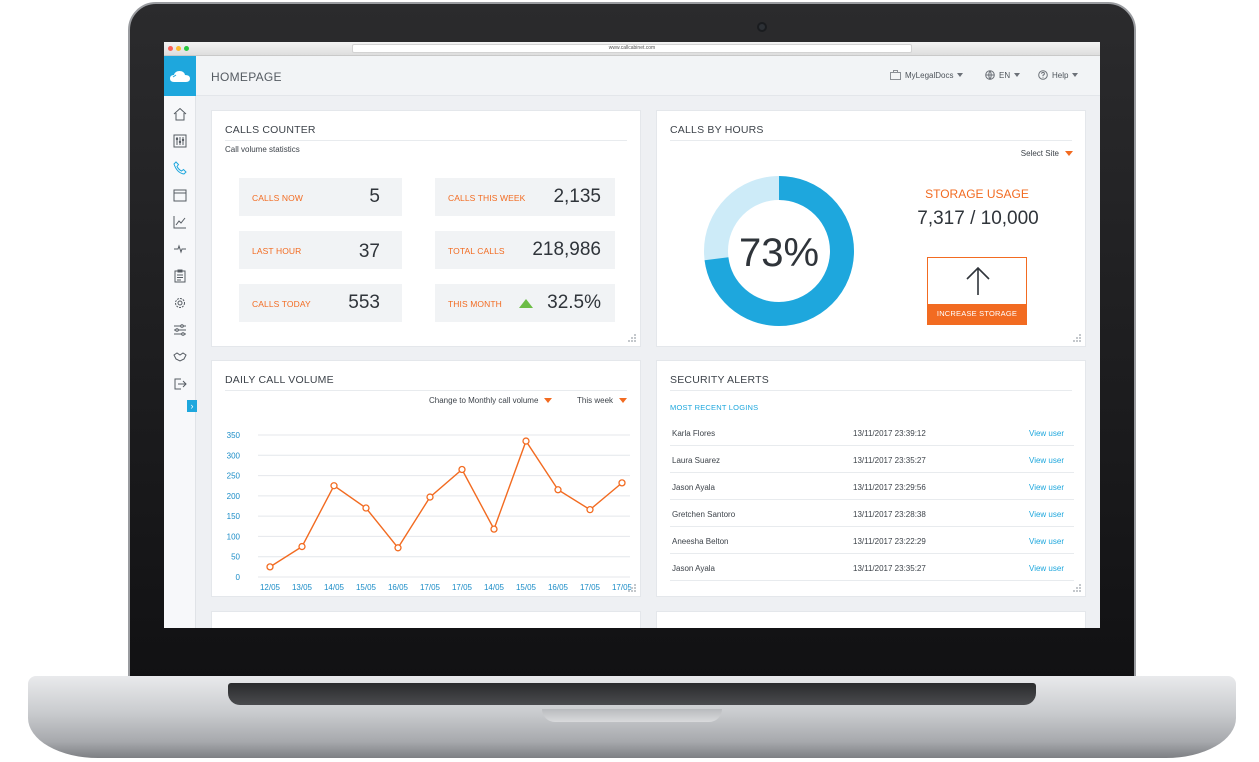 The height and width of the screenshot is (762, 1259). Describe the element at coordinates (577, 196) in the screenshot. I see `stat-value: 2,135` at that location.